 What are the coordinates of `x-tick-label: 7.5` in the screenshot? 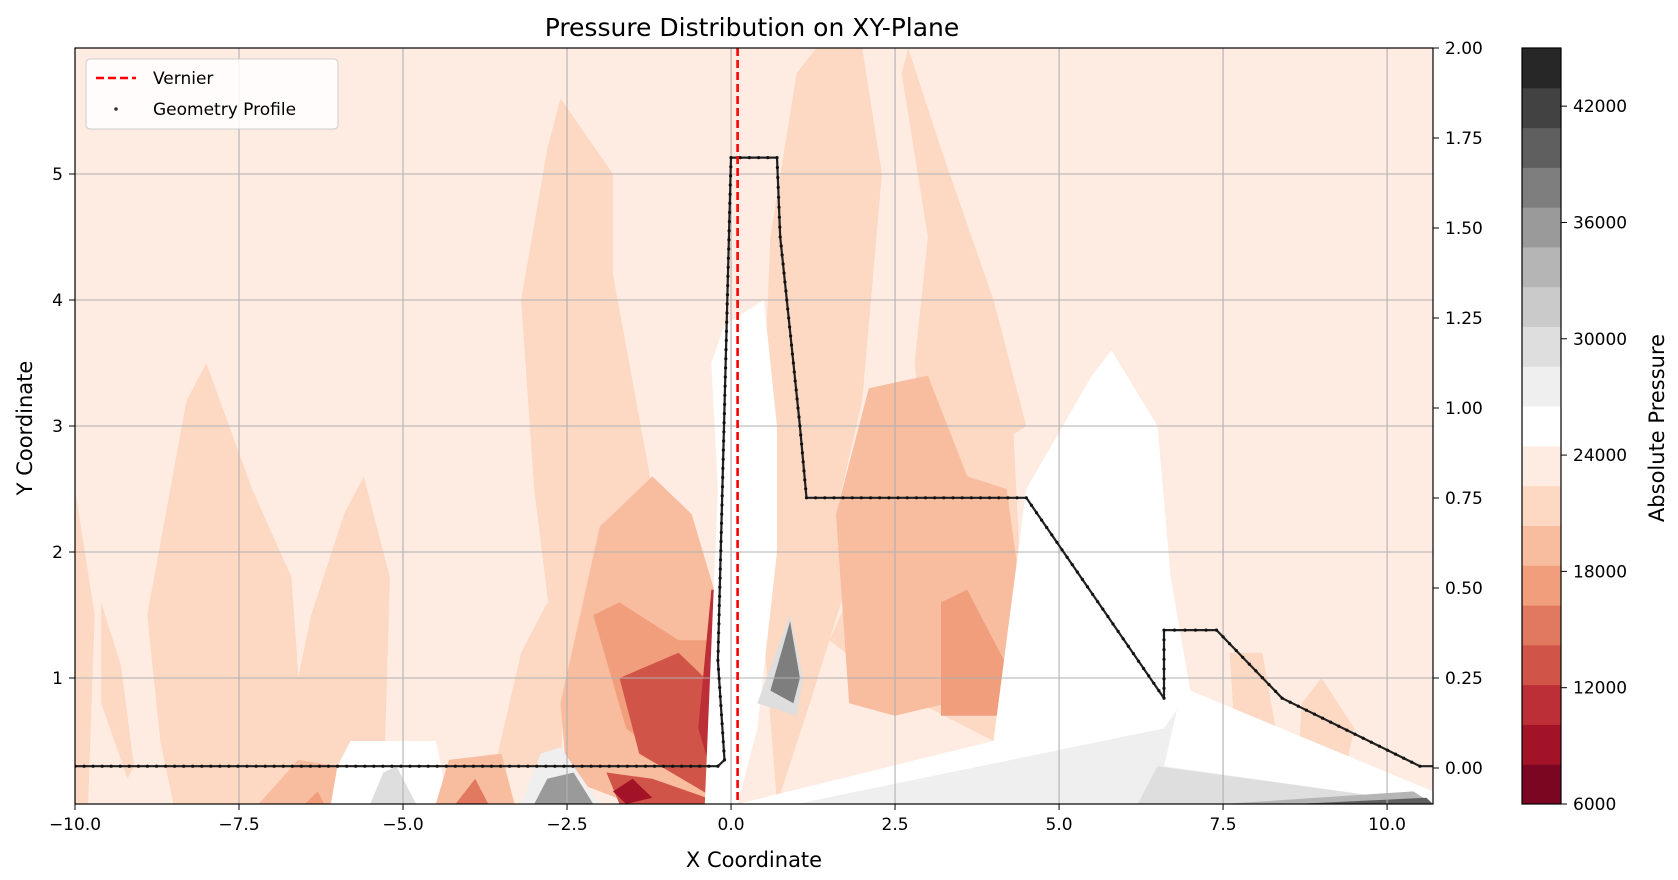 It's located at (1223, 825).